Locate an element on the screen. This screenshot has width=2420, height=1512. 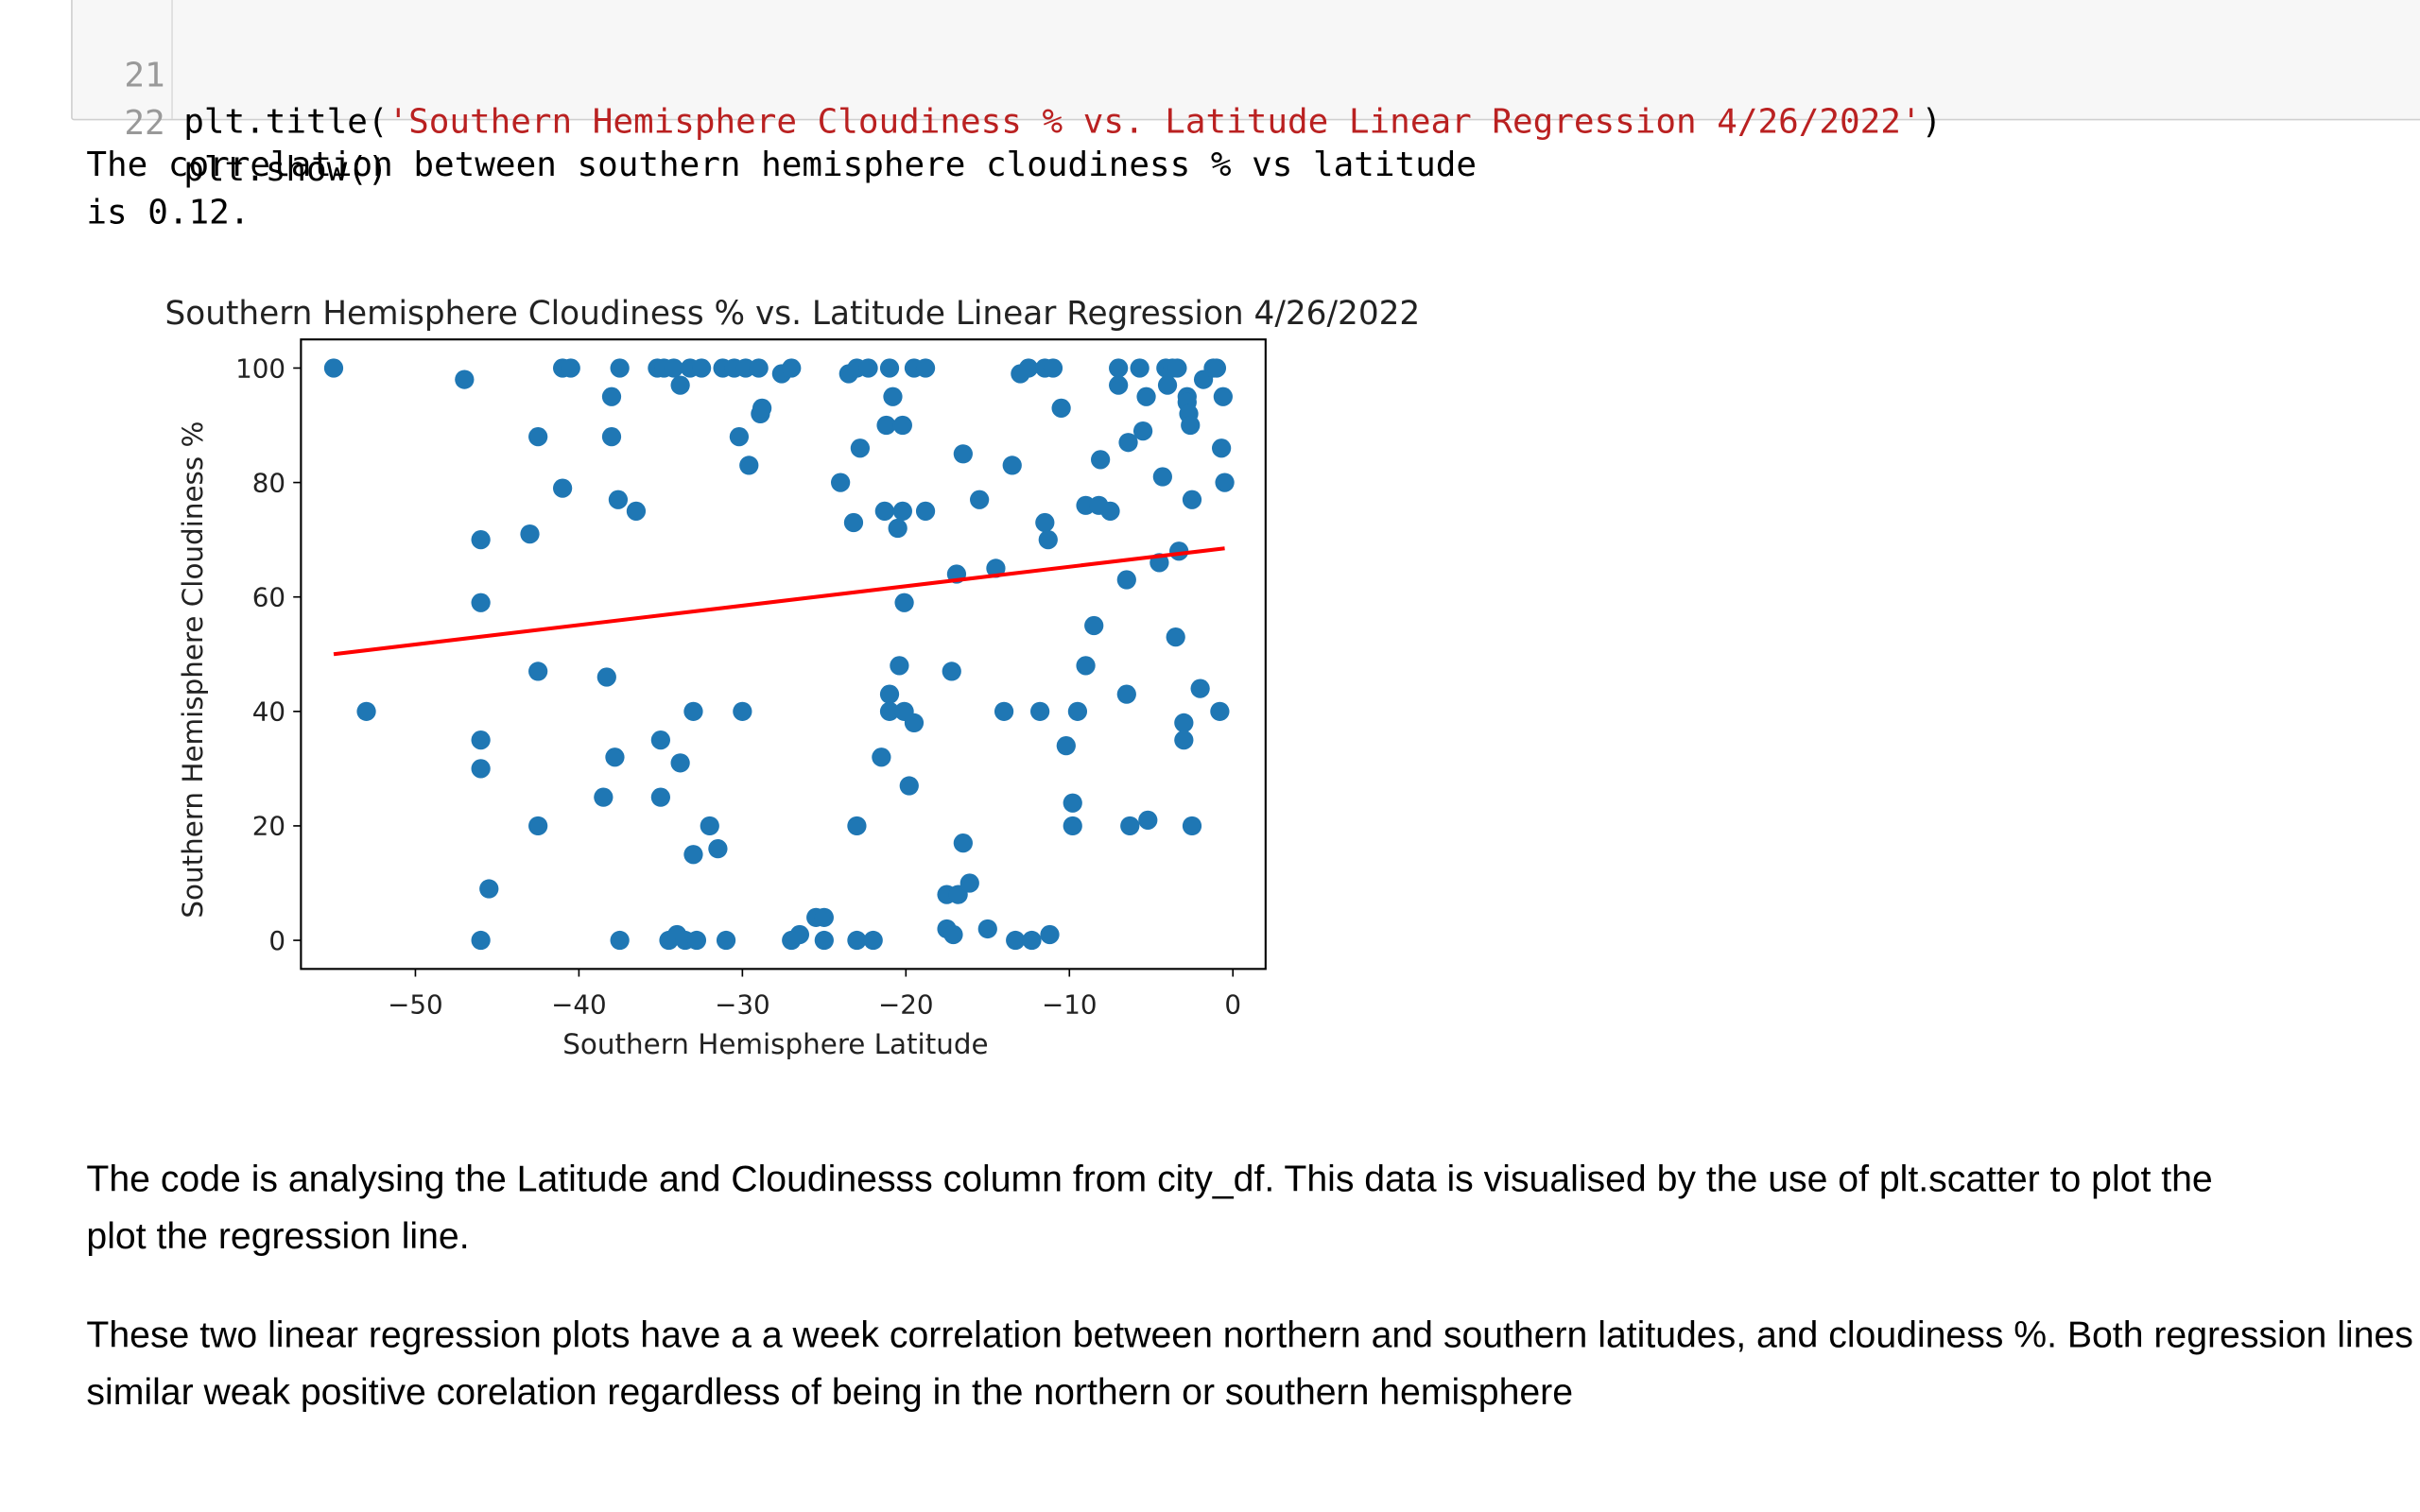
y-tick-label: 60 is located at coordinates (268, 597).